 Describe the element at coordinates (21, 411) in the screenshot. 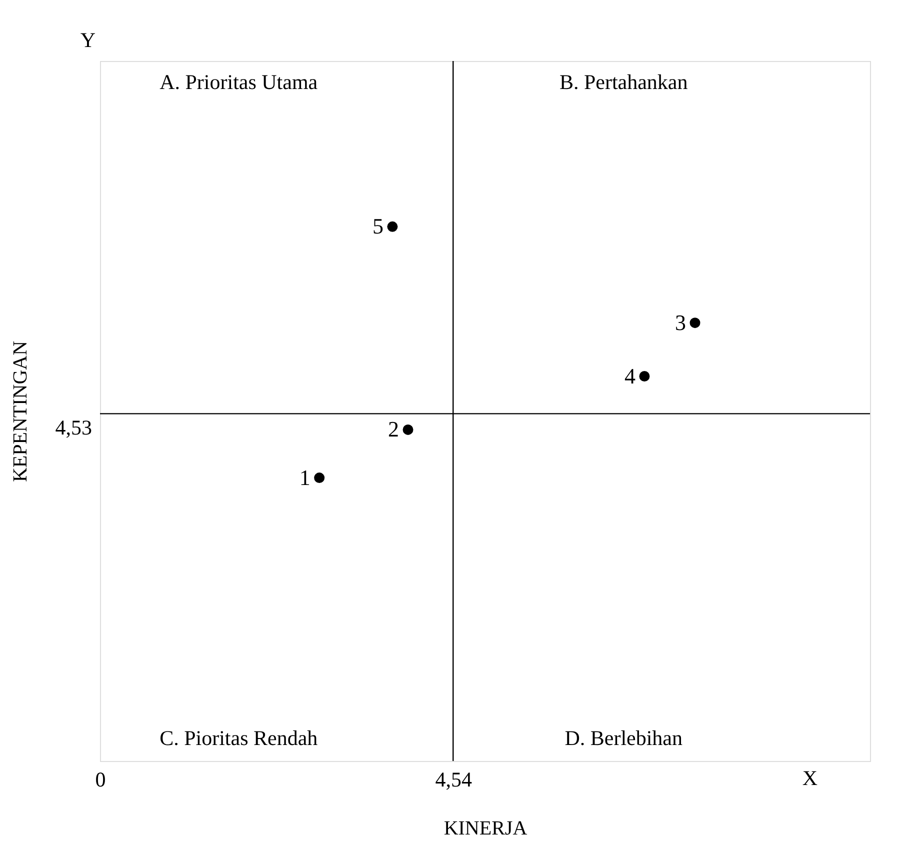

I see `y-axis-title: KEPENTINGAN` at that location.